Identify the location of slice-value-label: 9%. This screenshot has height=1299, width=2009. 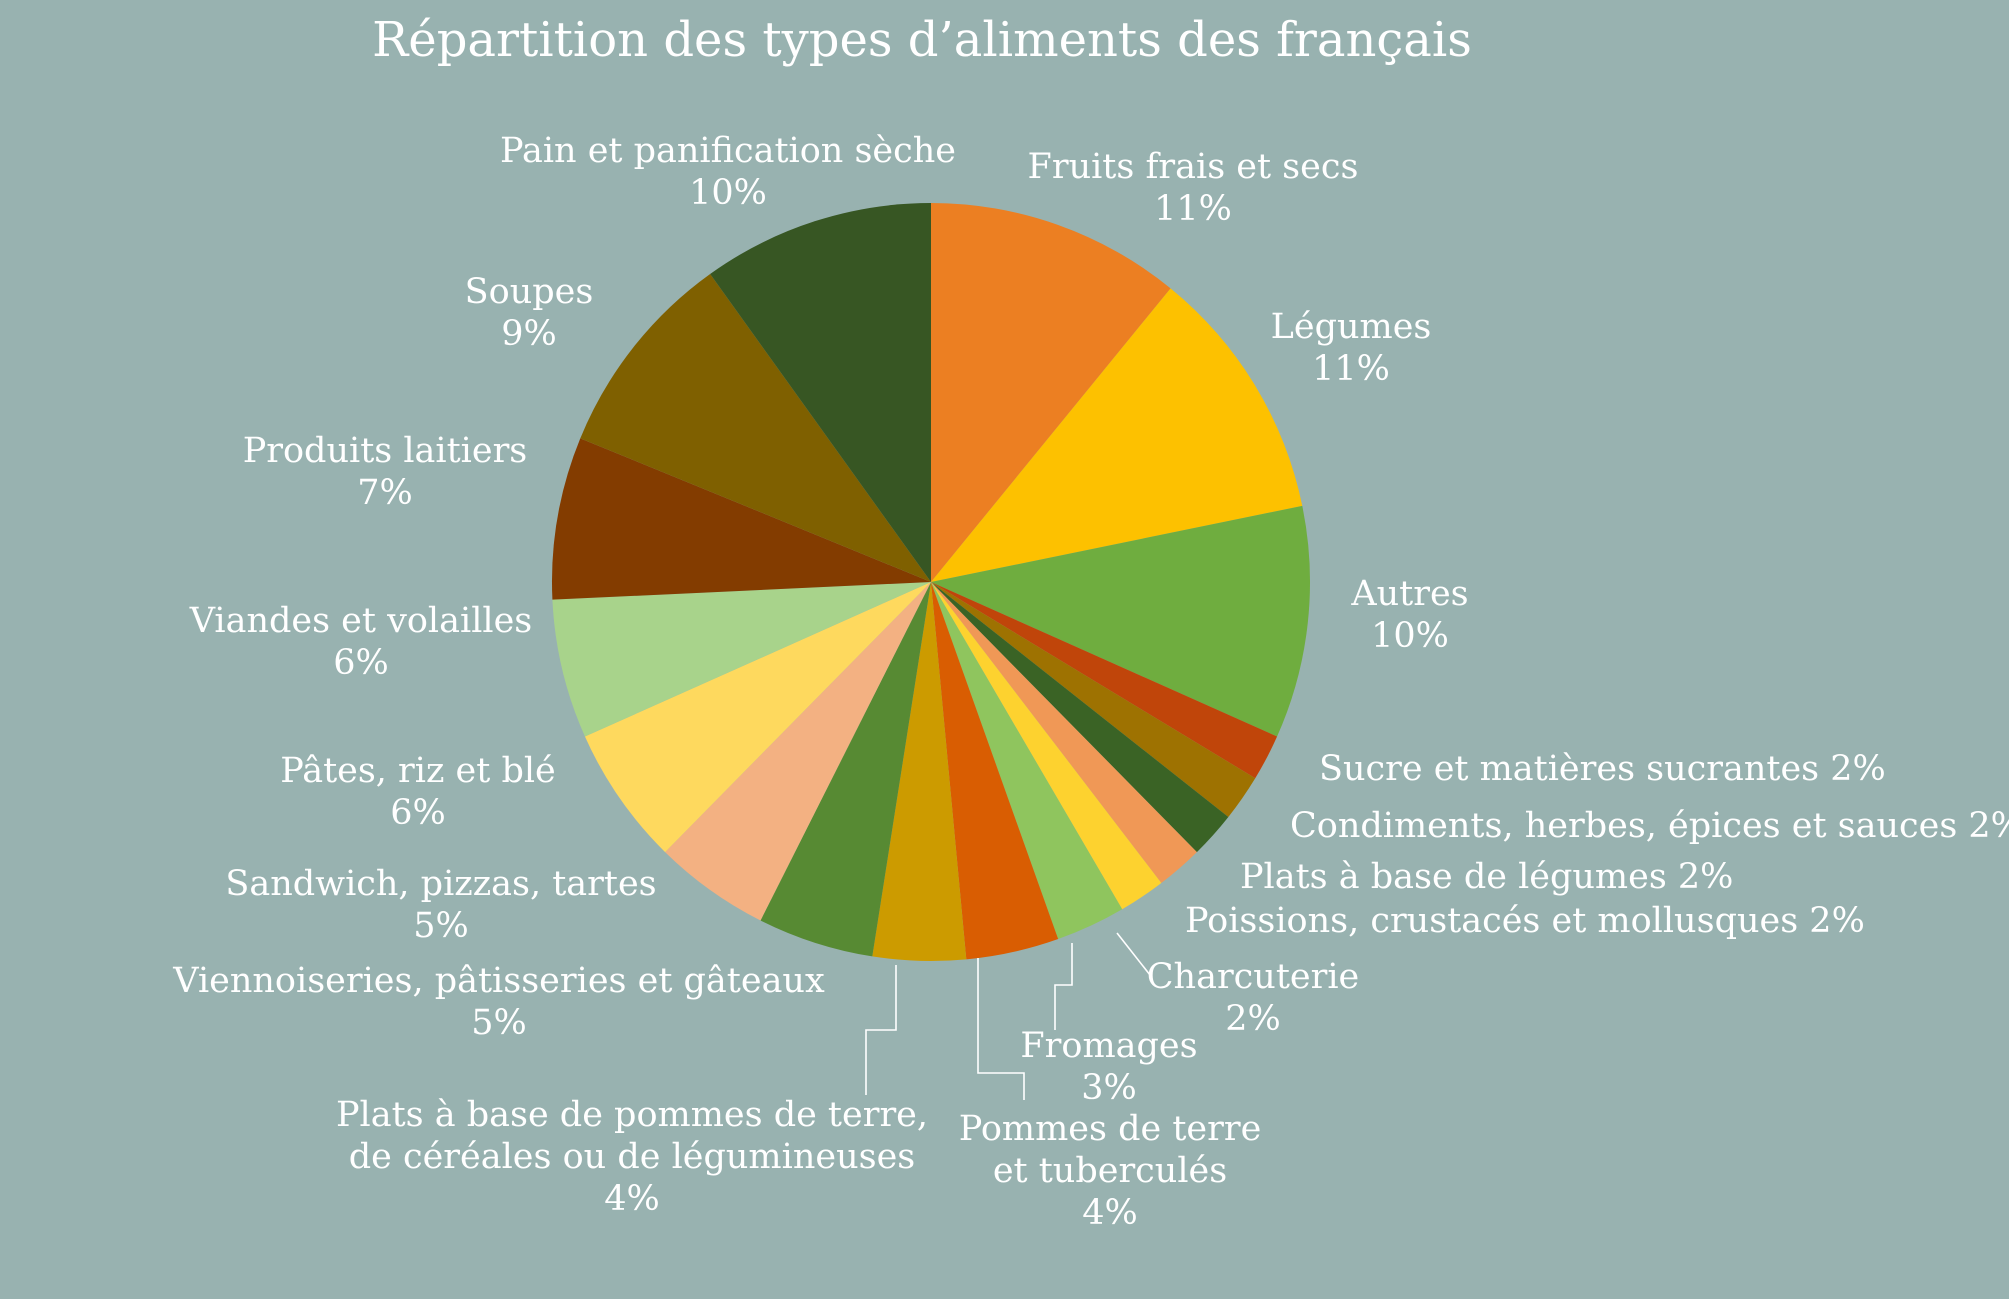
(529, 334).